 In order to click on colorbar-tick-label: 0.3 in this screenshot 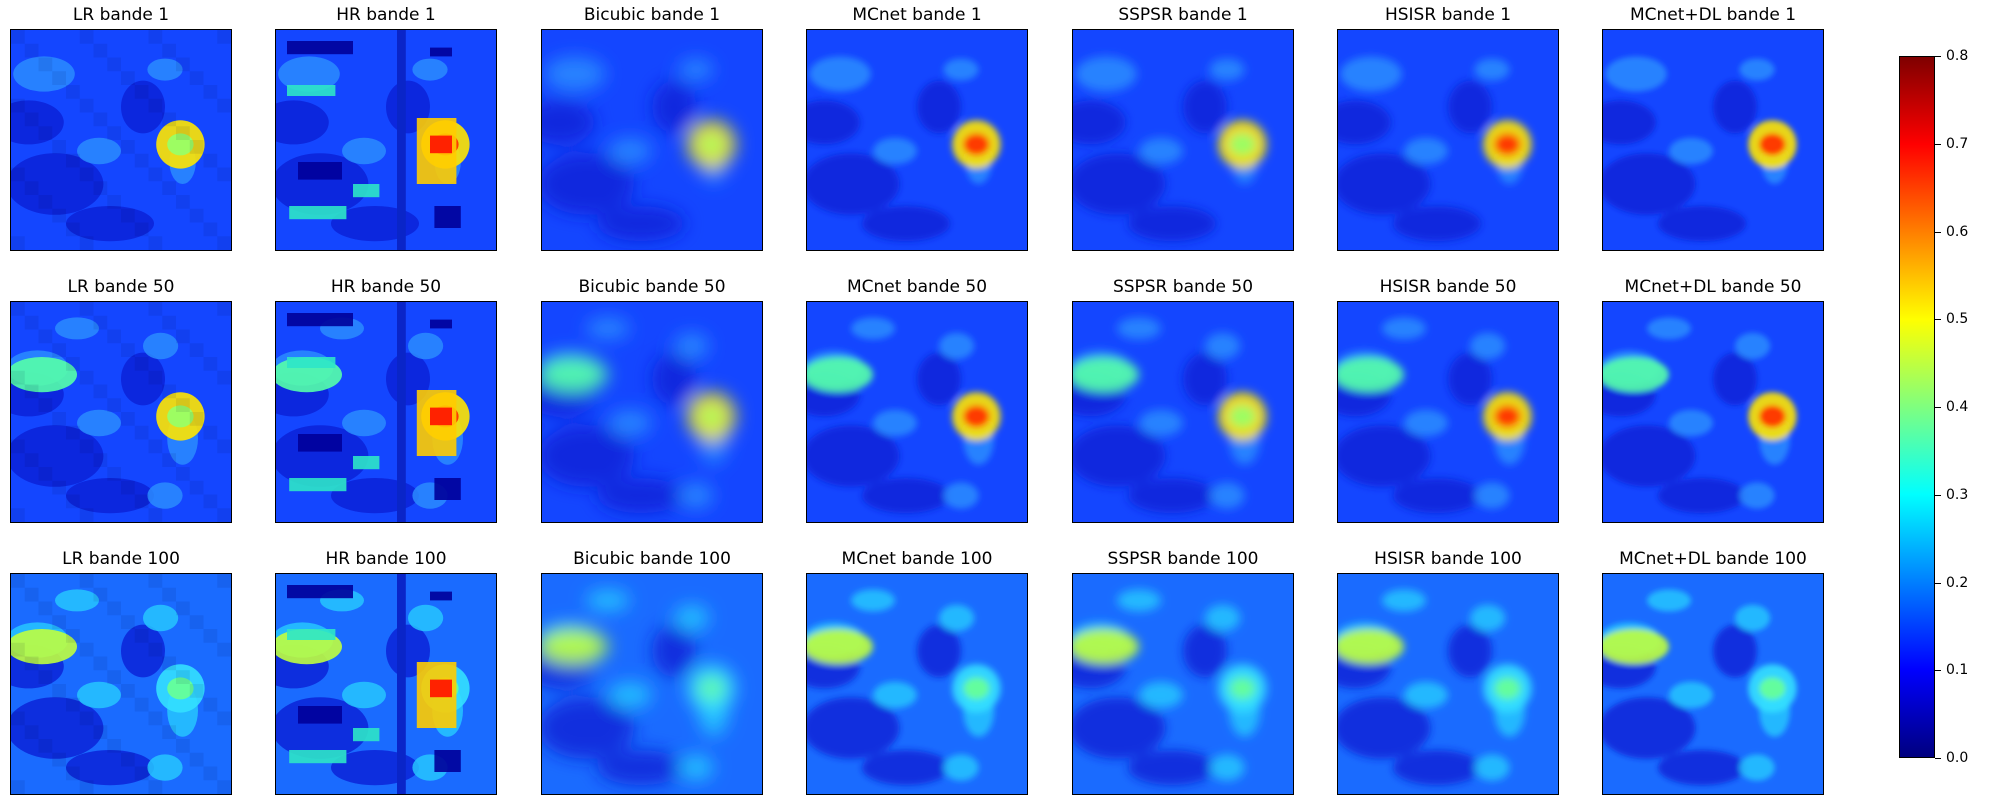, I will do `click(1957, 495)`.